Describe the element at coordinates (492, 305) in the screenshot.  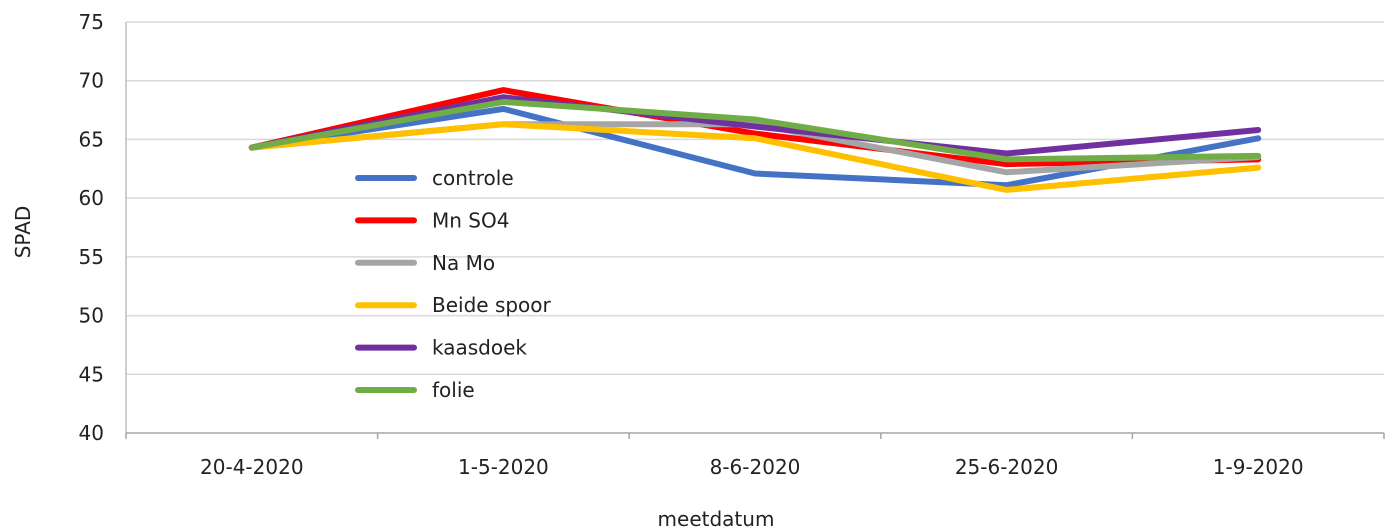
I see `legend-label: Beide spoor` at that location.